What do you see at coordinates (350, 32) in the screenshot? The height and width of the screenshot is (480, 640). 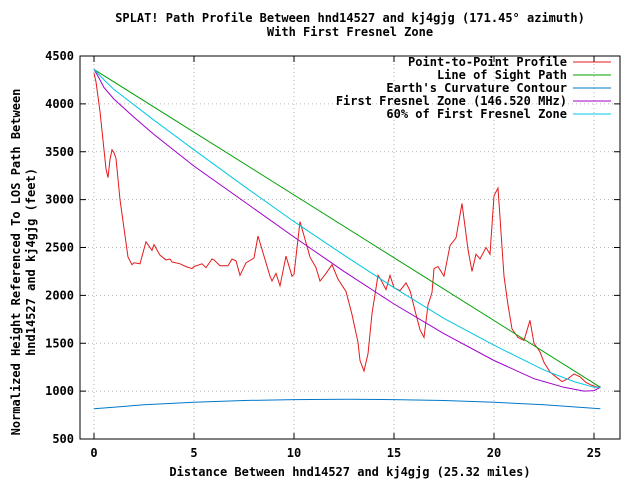 I see `chart-subtitle: With First Fresnel Zone` at bounding box center [350, 32].